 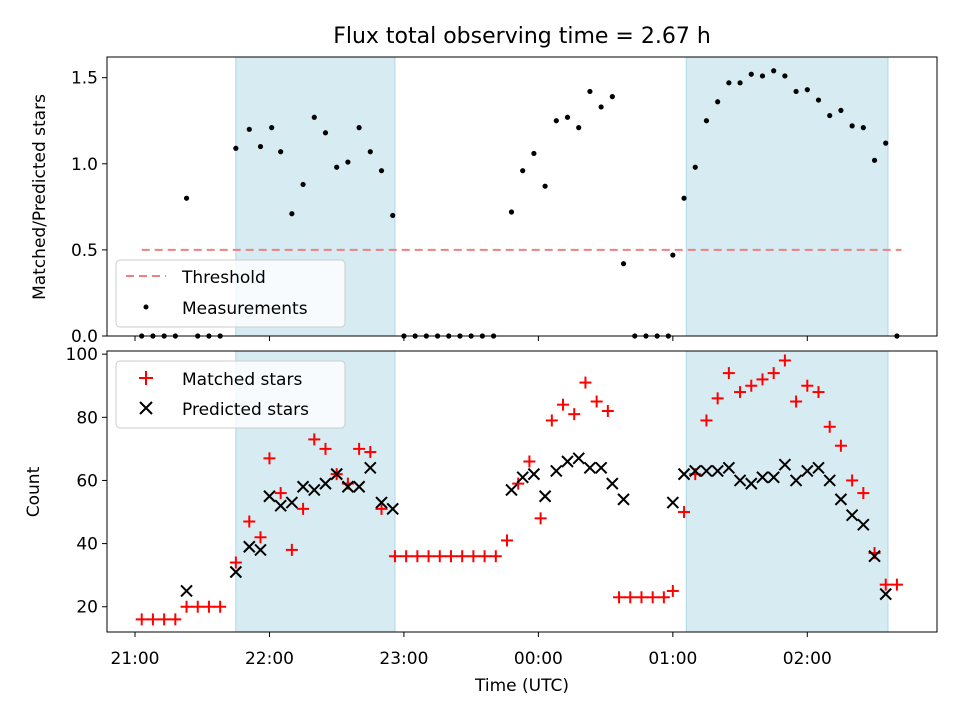 I want to click on top-y-axis-label: Matched/Predicted stars, so click(x=40, y=197).